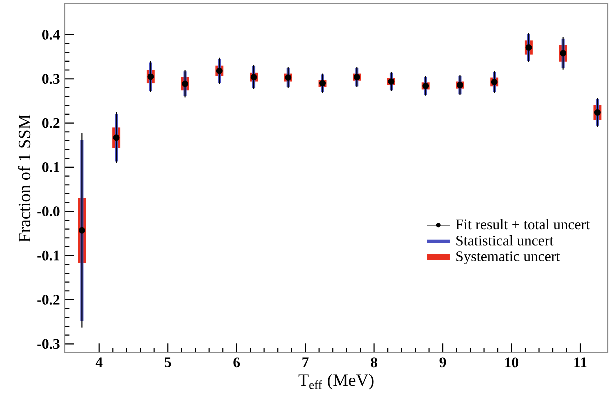 The height and width of the screenshot is (408, 610). Describe the element at coordinates (51, 123) in the screenshot. I see `y-tick-label: 0.2` at that location.